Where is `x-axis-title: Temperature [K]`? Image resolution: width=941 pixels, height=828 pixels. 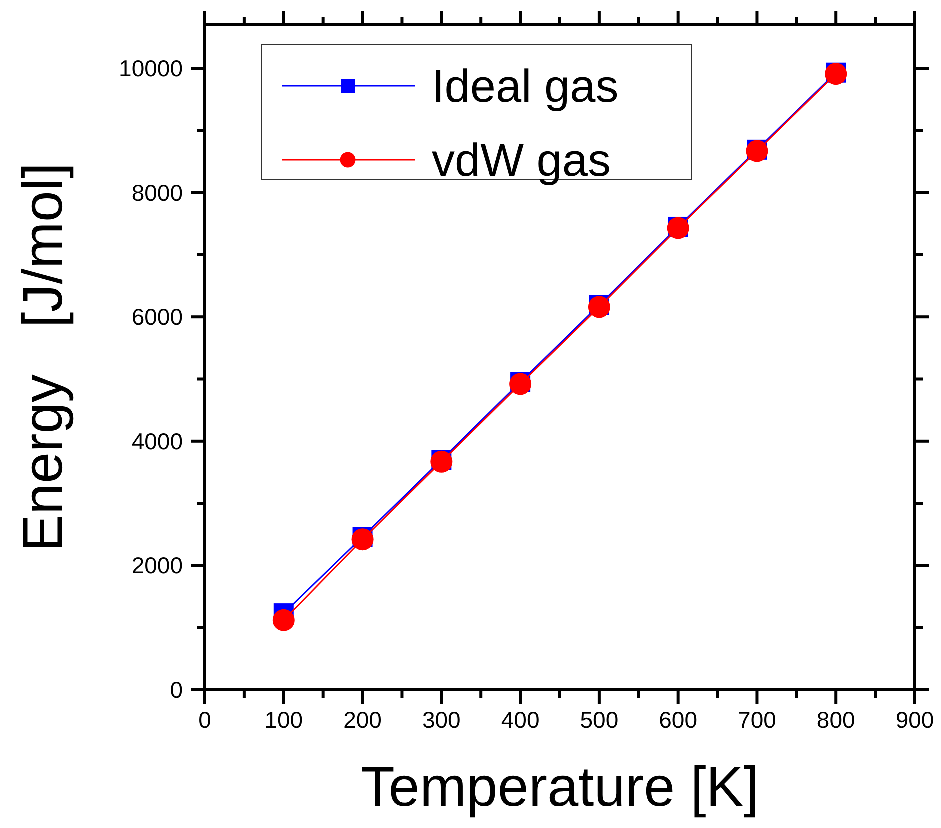 x-axis-title: Temperature [K] is located at coordinates (560, 786).